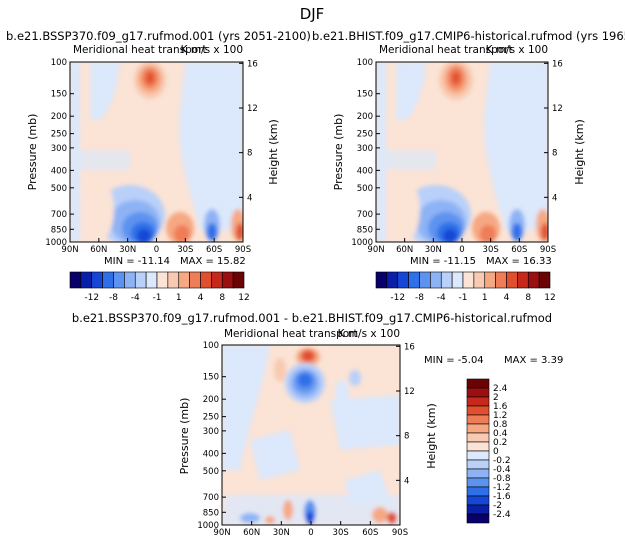 This screenshot has height=545, width=625. I want to click on y-tick-label: 700, so click(59, 215).